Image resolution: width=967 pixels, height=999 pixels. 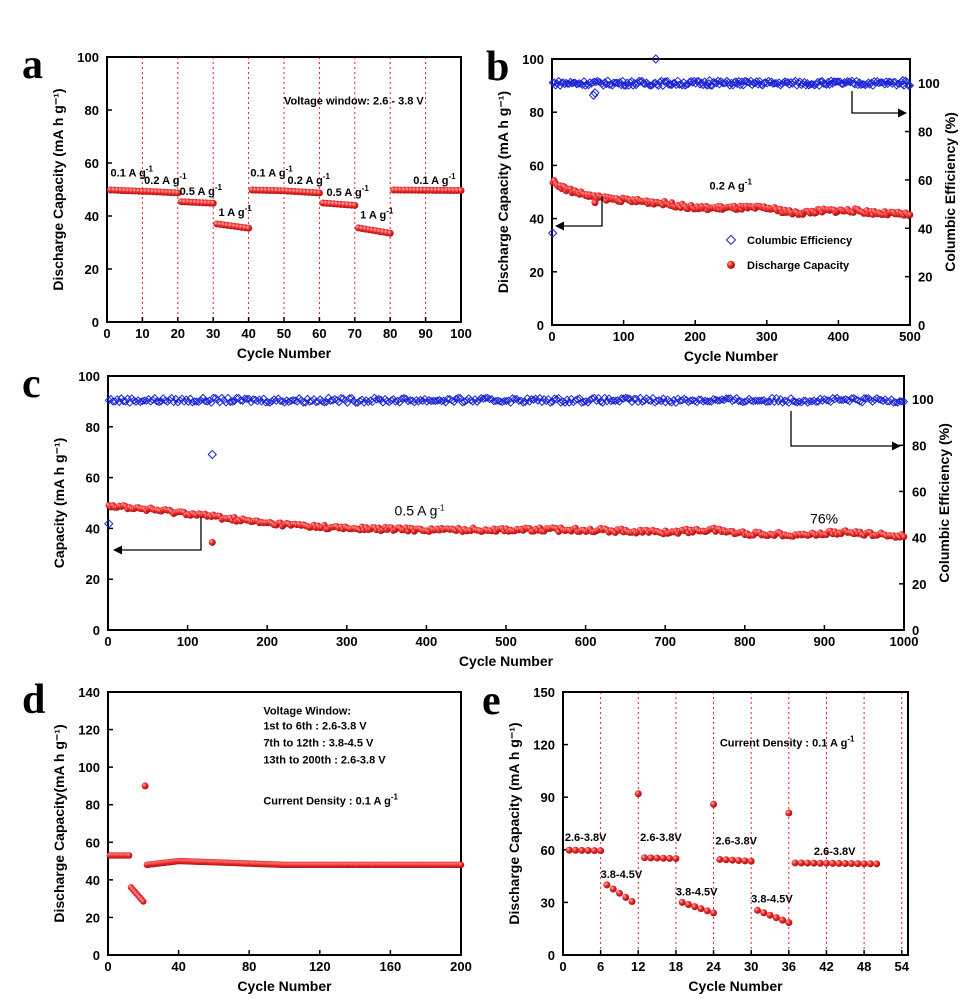 I want to click on y2-tick-label: 40, so click(x=919, y=538).